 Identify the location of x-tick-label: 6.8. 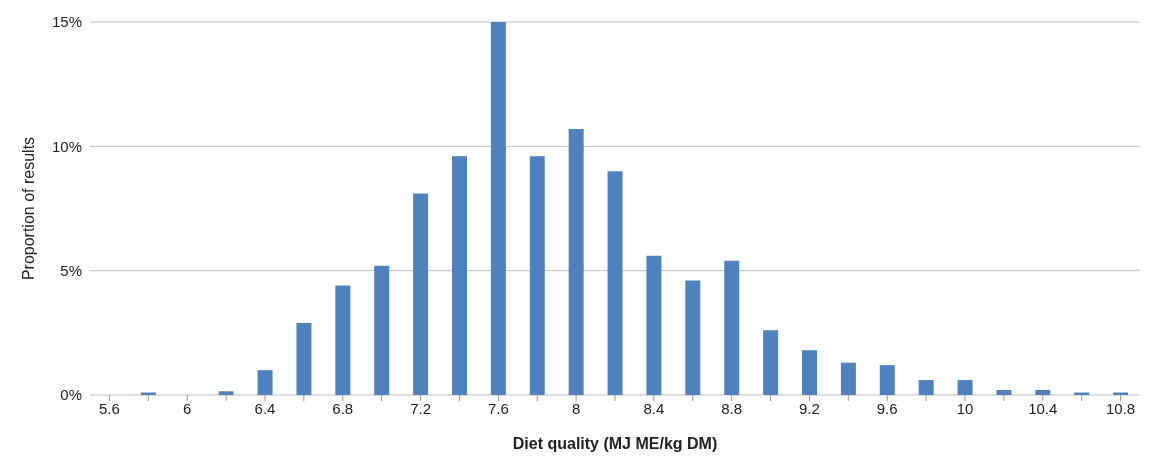
(343, 408).